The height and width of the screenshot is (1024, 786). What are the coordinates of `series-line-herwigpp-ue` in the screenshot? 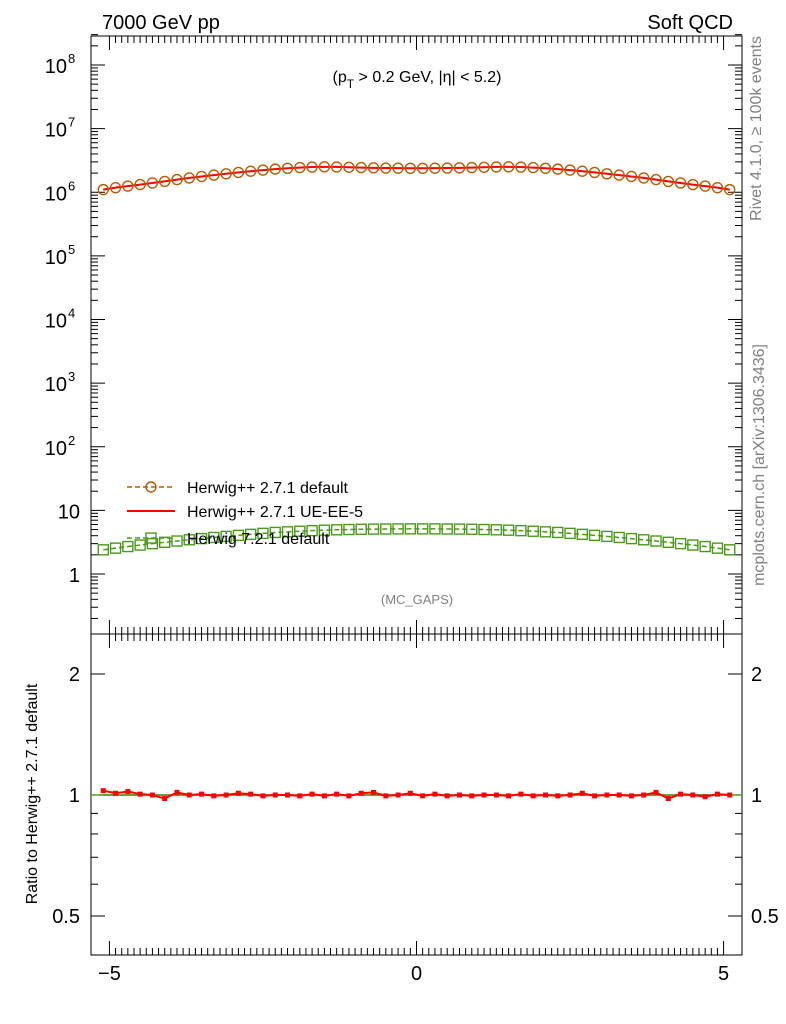 It's located at (416, 178).